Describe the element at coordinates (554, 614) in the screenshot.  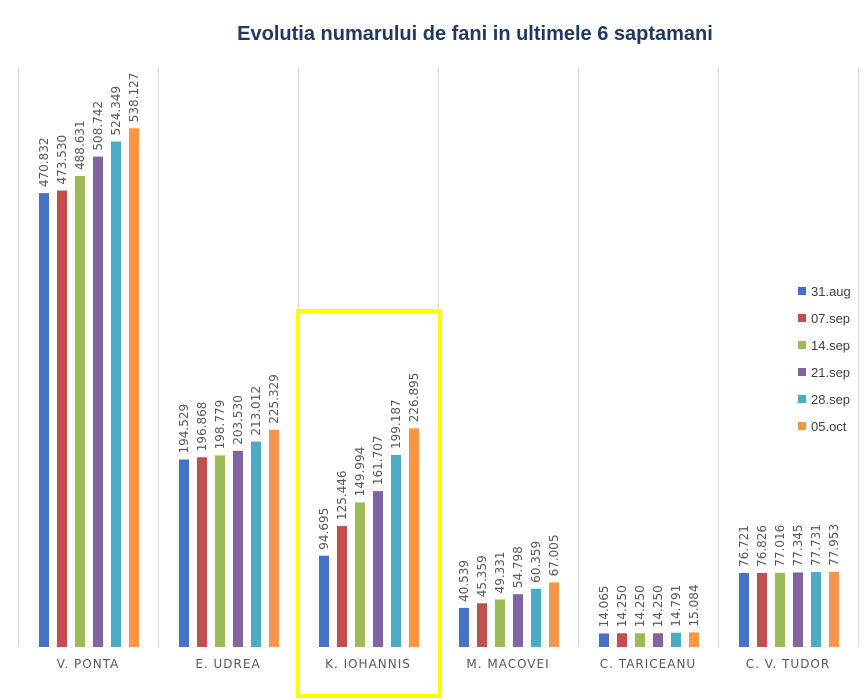
I see `bar-m-macovei-05-oct` at that location.